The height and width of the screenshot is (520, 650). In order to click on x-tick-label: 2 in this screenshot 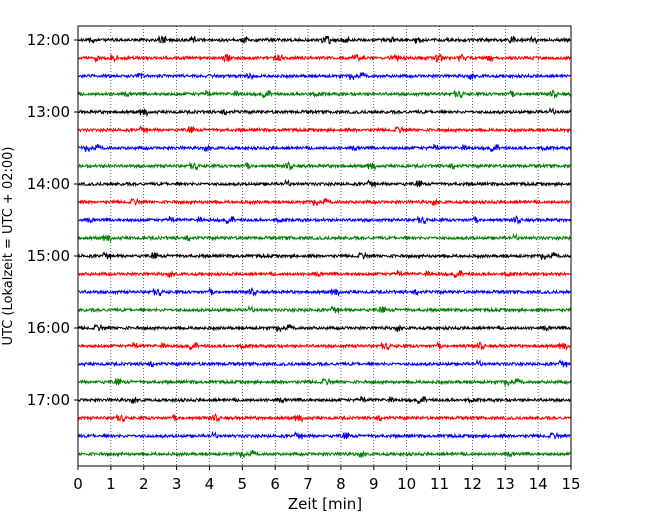, I will do `click(144, 484)`.